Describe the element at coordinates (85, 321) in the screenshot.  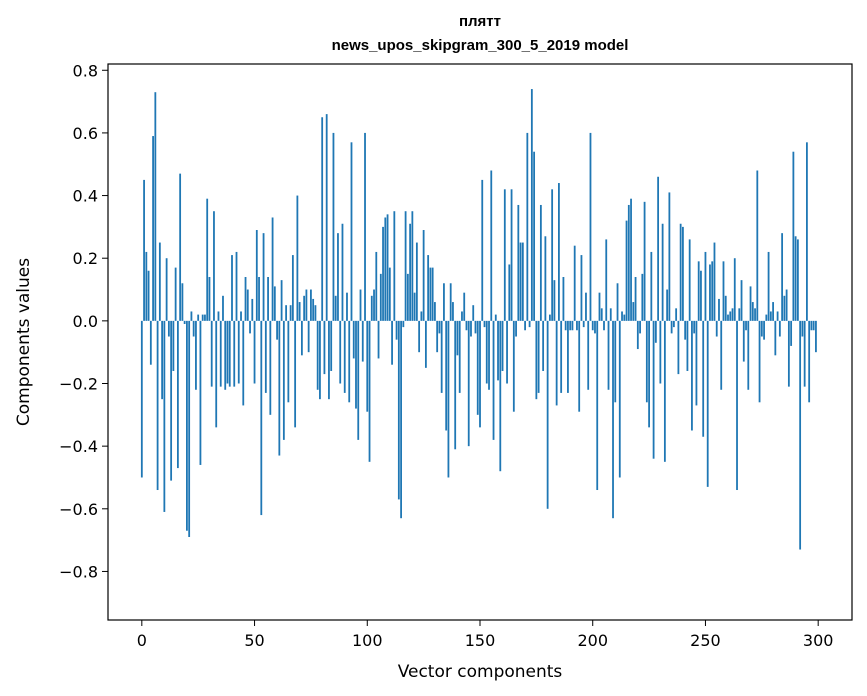
I see `y-tick-label: 0.0` at that location.